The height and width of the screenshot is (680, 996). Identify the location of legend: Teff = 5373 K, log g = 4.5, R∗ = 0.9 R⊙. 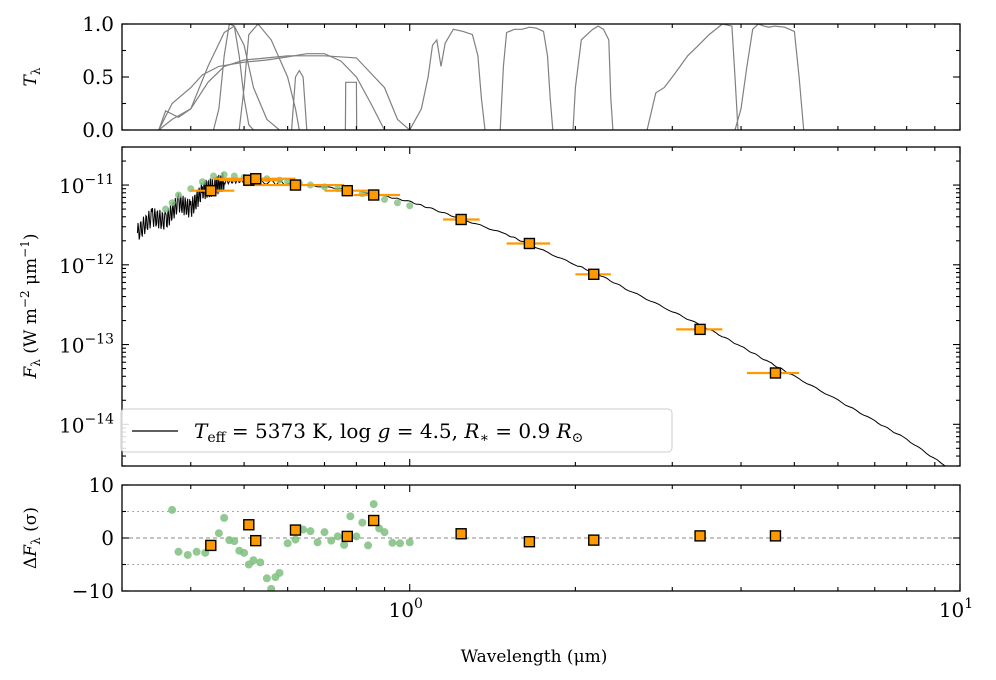
(396, 430).